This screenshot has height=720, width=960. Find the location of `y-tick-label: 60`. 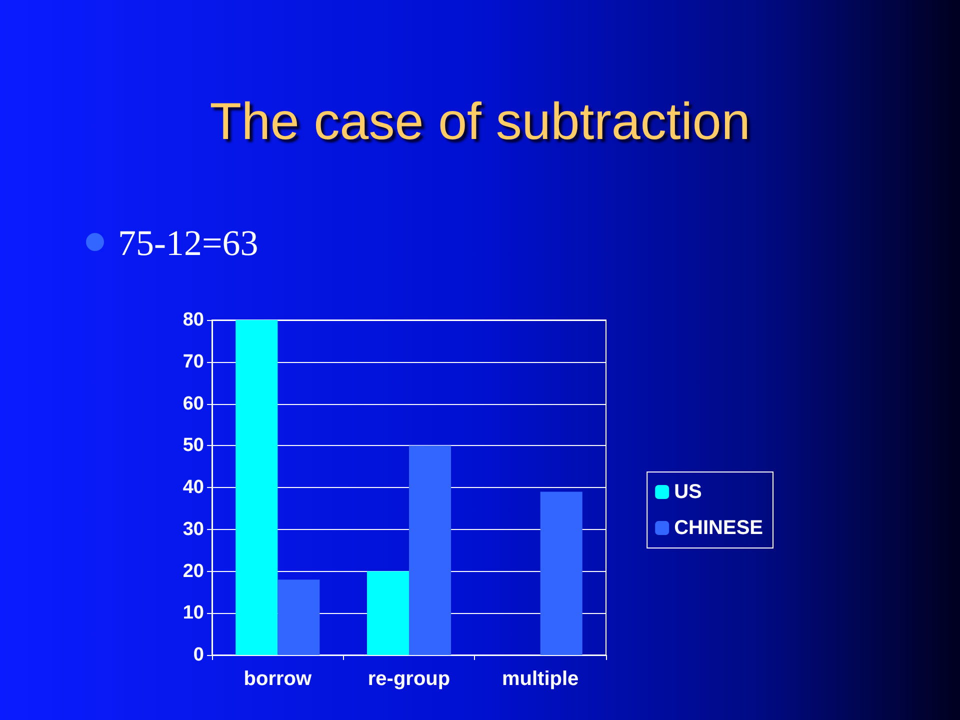

y-tick-label: 60 is located at coordinates (193, 403).